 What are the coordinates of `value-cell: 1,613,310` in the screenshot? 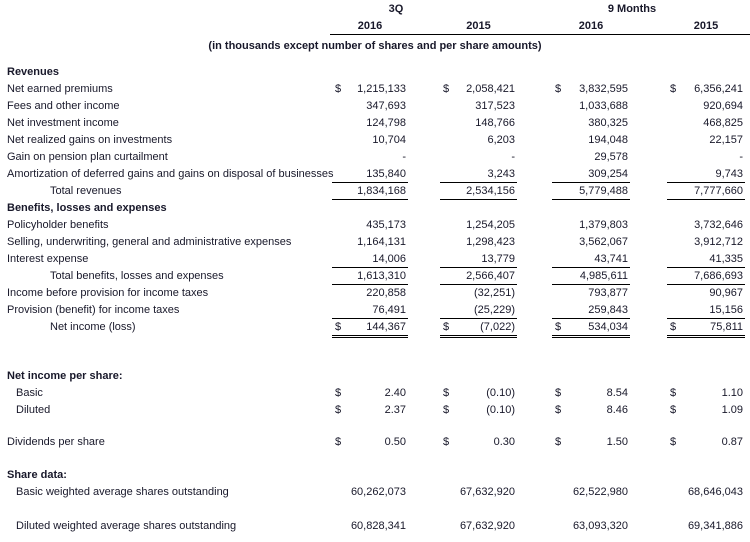 It's located at (370, 276).